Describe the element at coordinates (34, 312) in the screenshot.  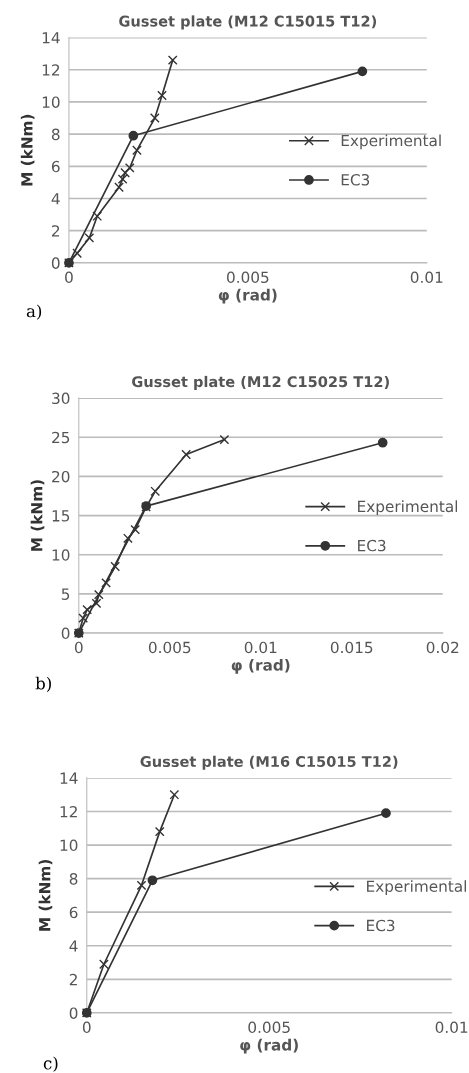
I see `text: a)` at that location.